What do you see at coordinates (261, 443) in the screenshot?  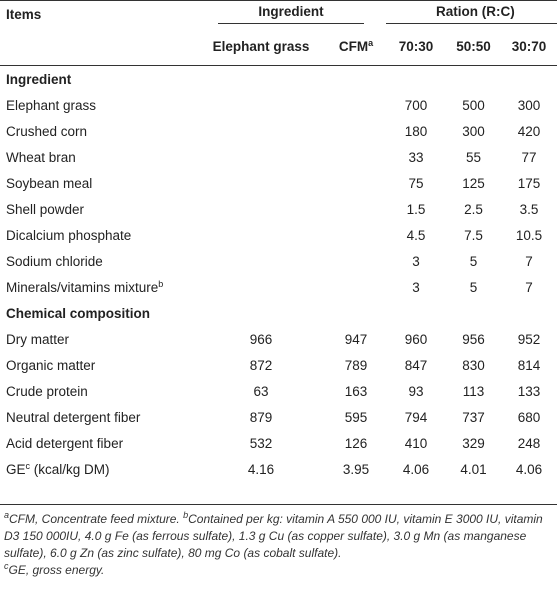 I see `cell-eg: 532` at bounding box center [261, 443].